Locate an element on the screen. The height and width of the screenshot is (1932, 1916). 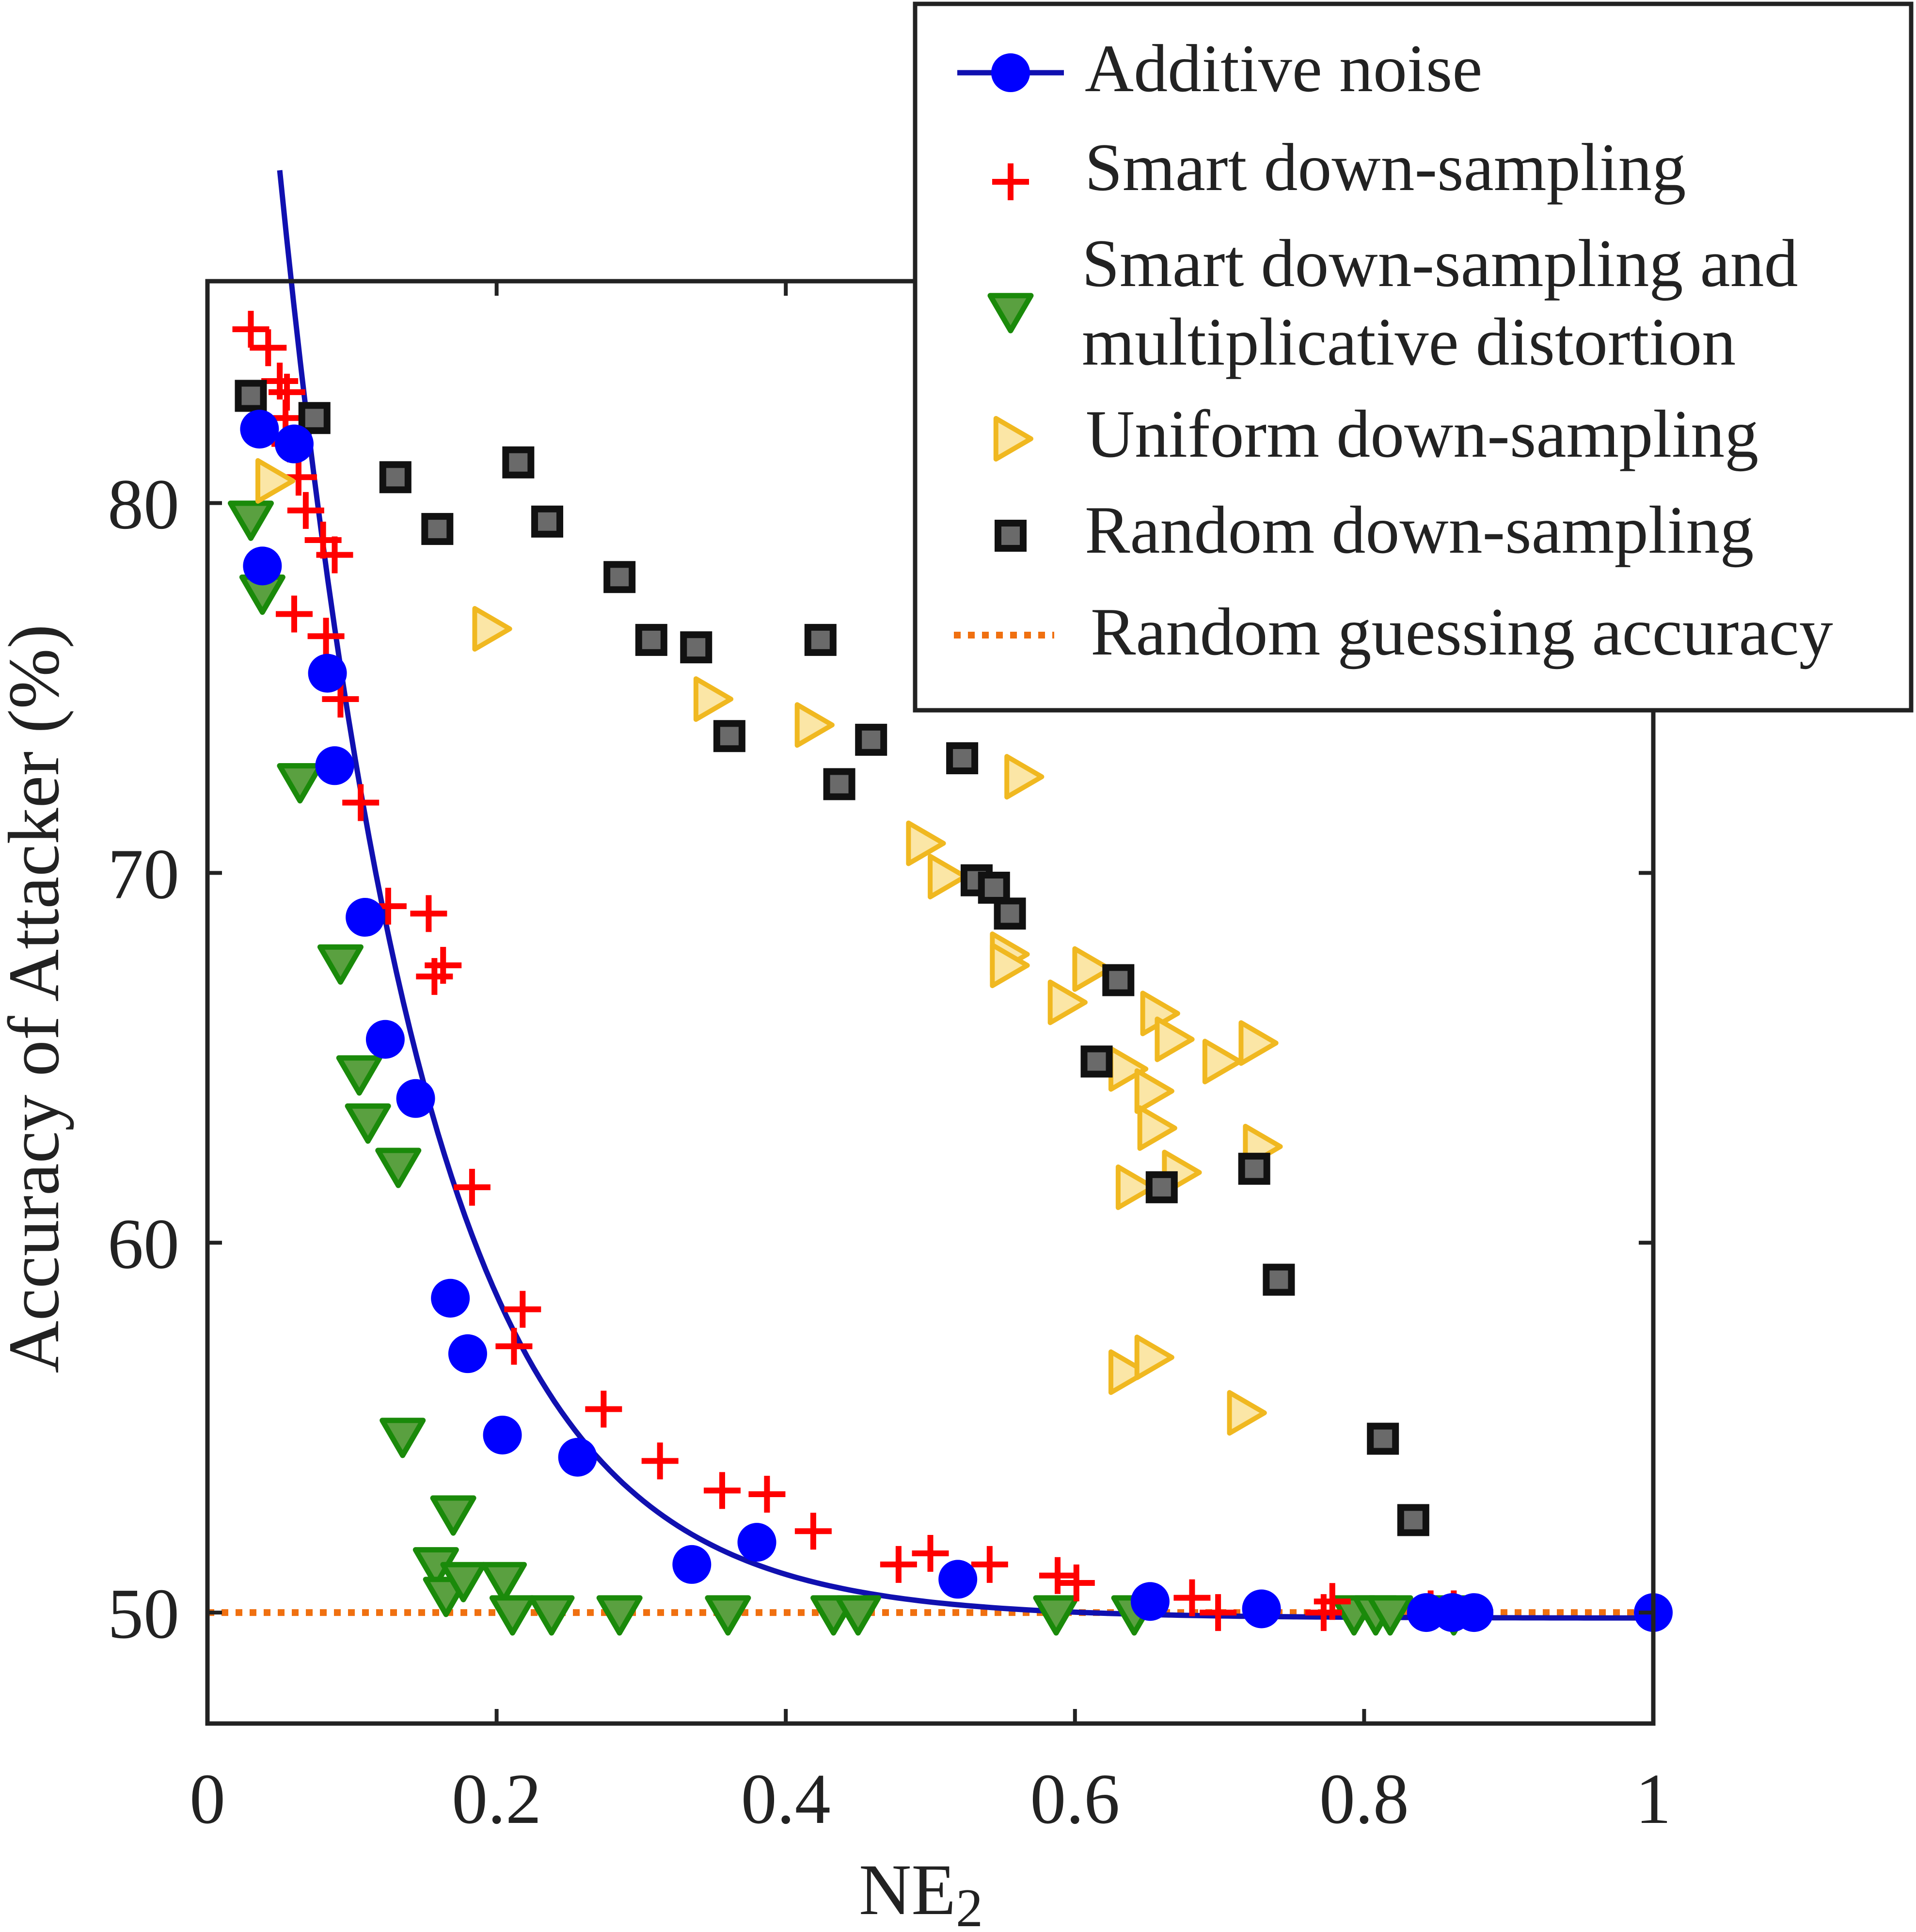
smart-point-18-shape is located at coordinates (472, 1187).